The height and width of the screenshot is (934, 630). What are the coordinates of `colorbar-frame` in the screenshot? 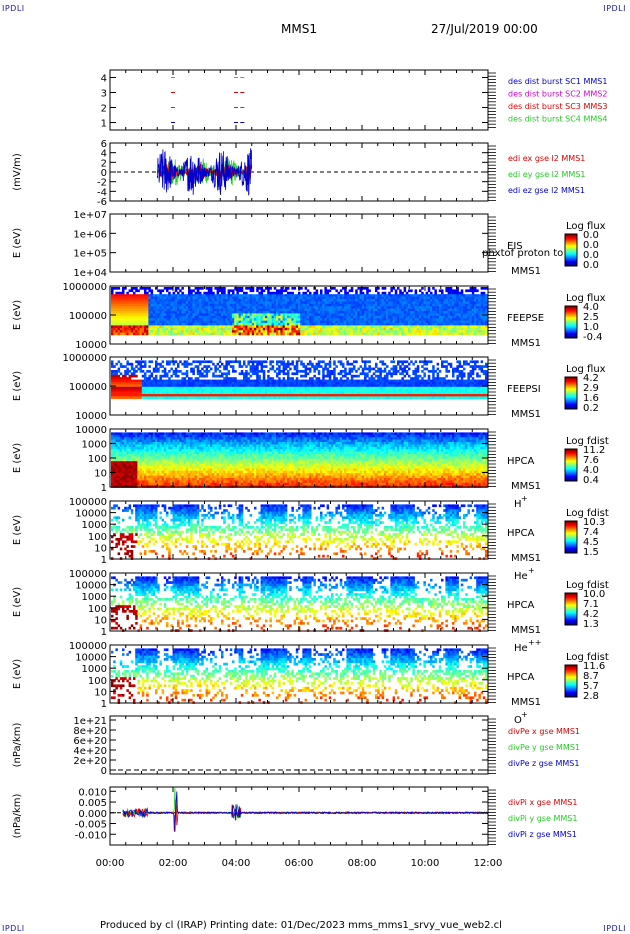 It's located at (571, 322).